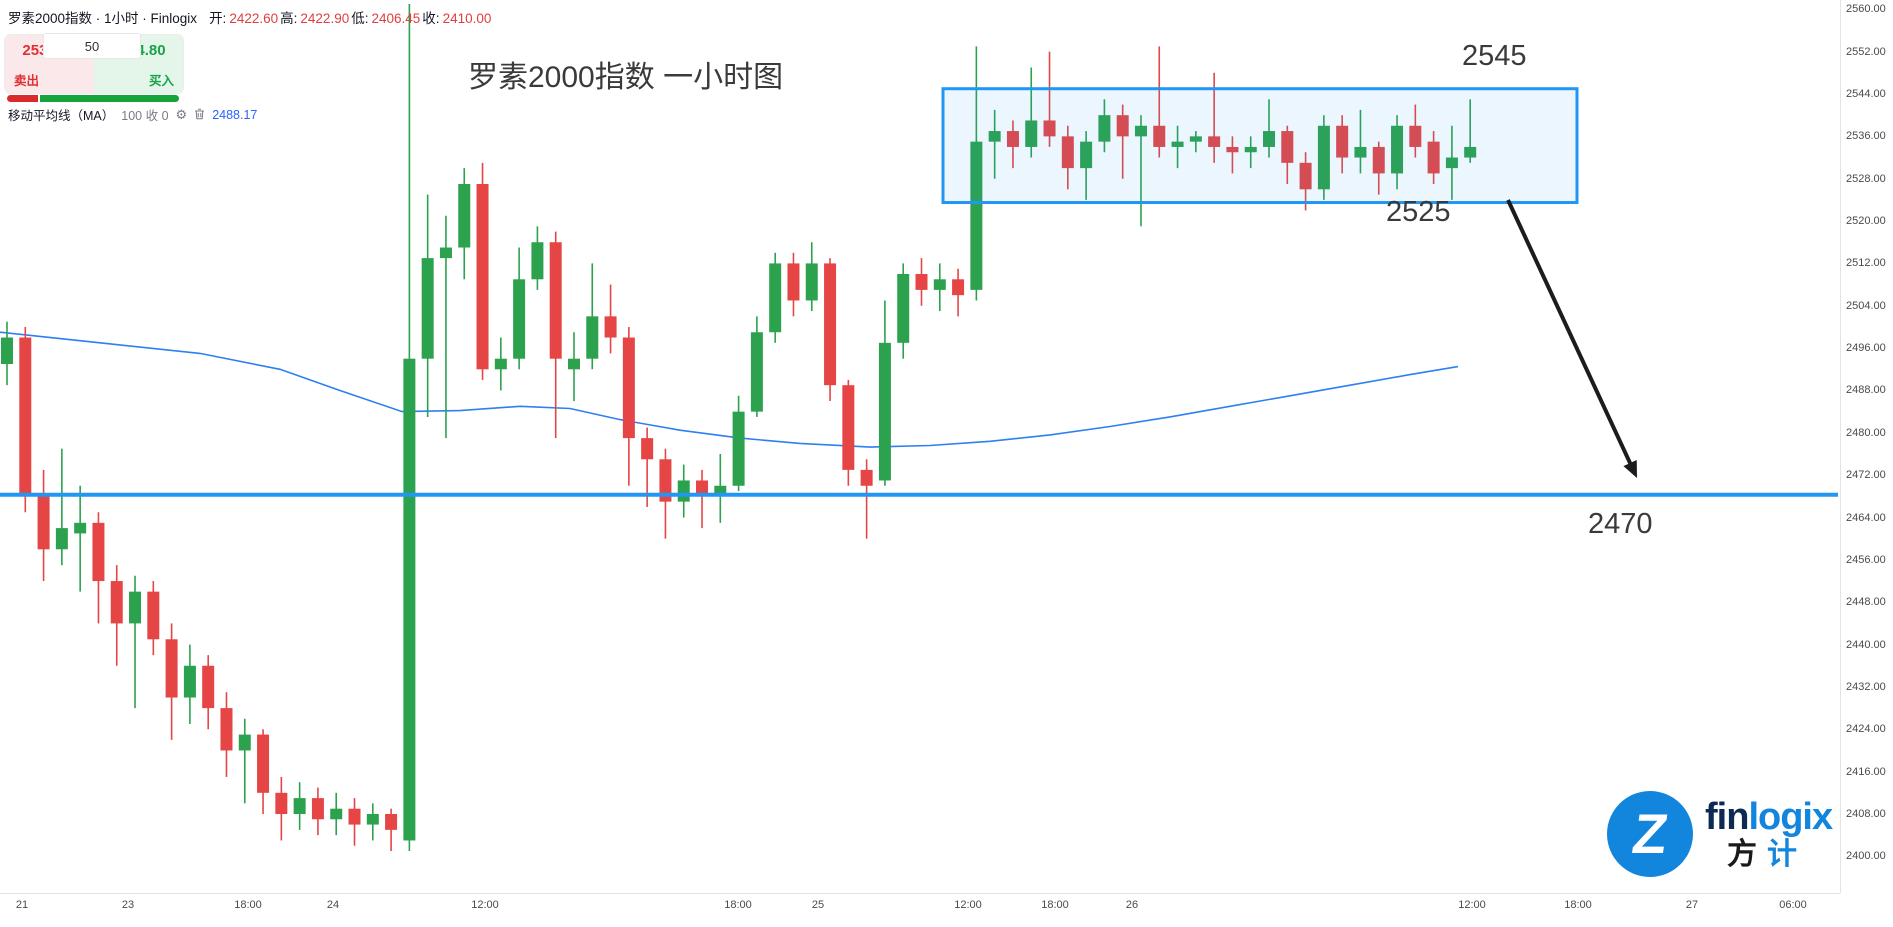  I want to click on ohlc-pair: 低: 2406.45, so click(386, 18).